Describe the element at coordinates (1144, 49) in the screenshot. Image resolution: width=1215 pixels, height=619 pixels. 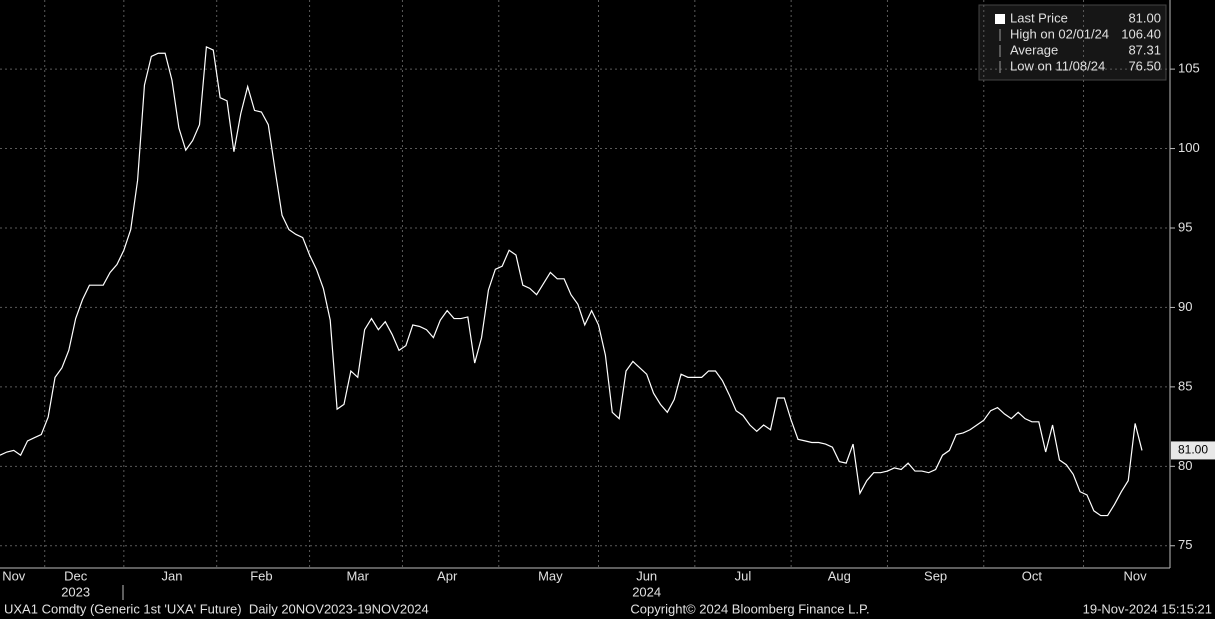
I see `legend-value: 87.31` at that location.